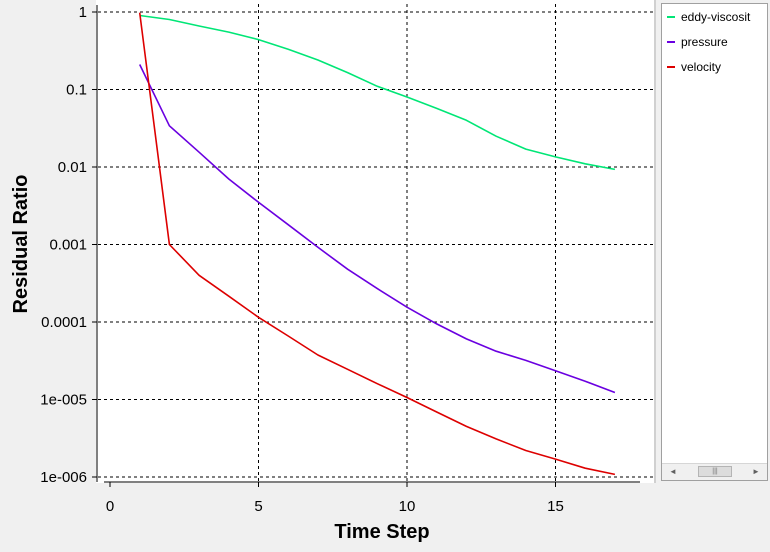 The height and width of the screenshot is (552, 770). I want to click on x-tick-label: 10, so click(407, 506).